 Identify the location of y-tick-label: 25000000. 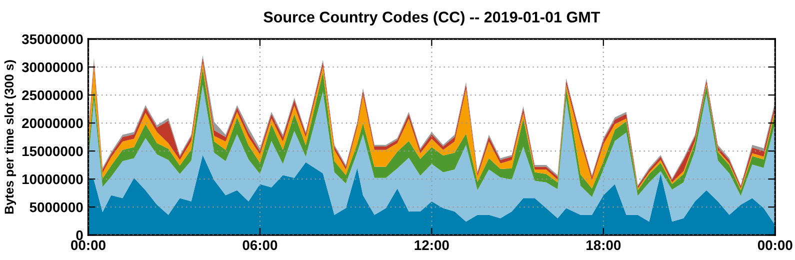
(52, 95).